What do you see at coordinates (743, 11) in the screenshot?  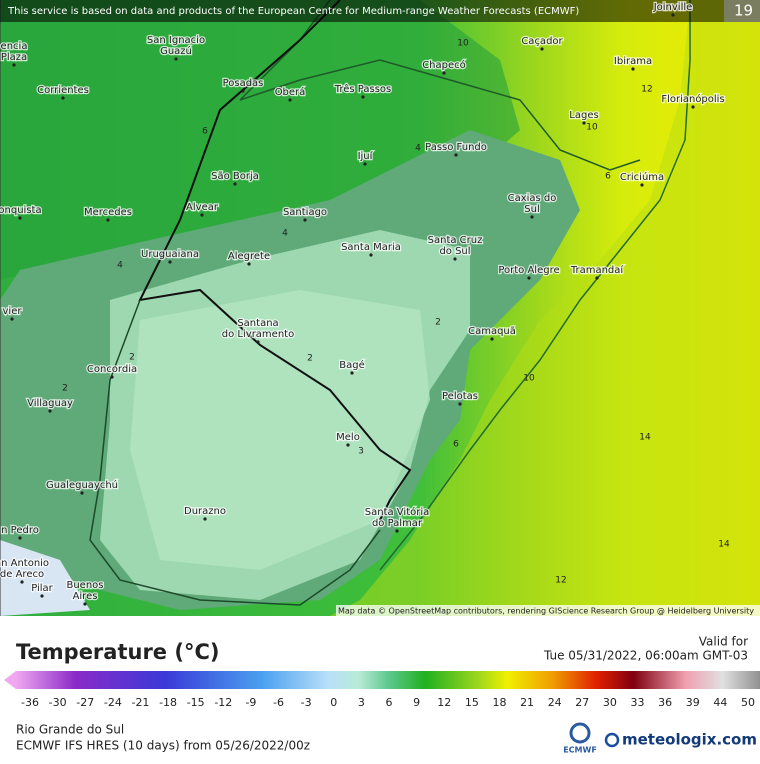 I see `corner-value: 19` at bounding box center [743, 11].